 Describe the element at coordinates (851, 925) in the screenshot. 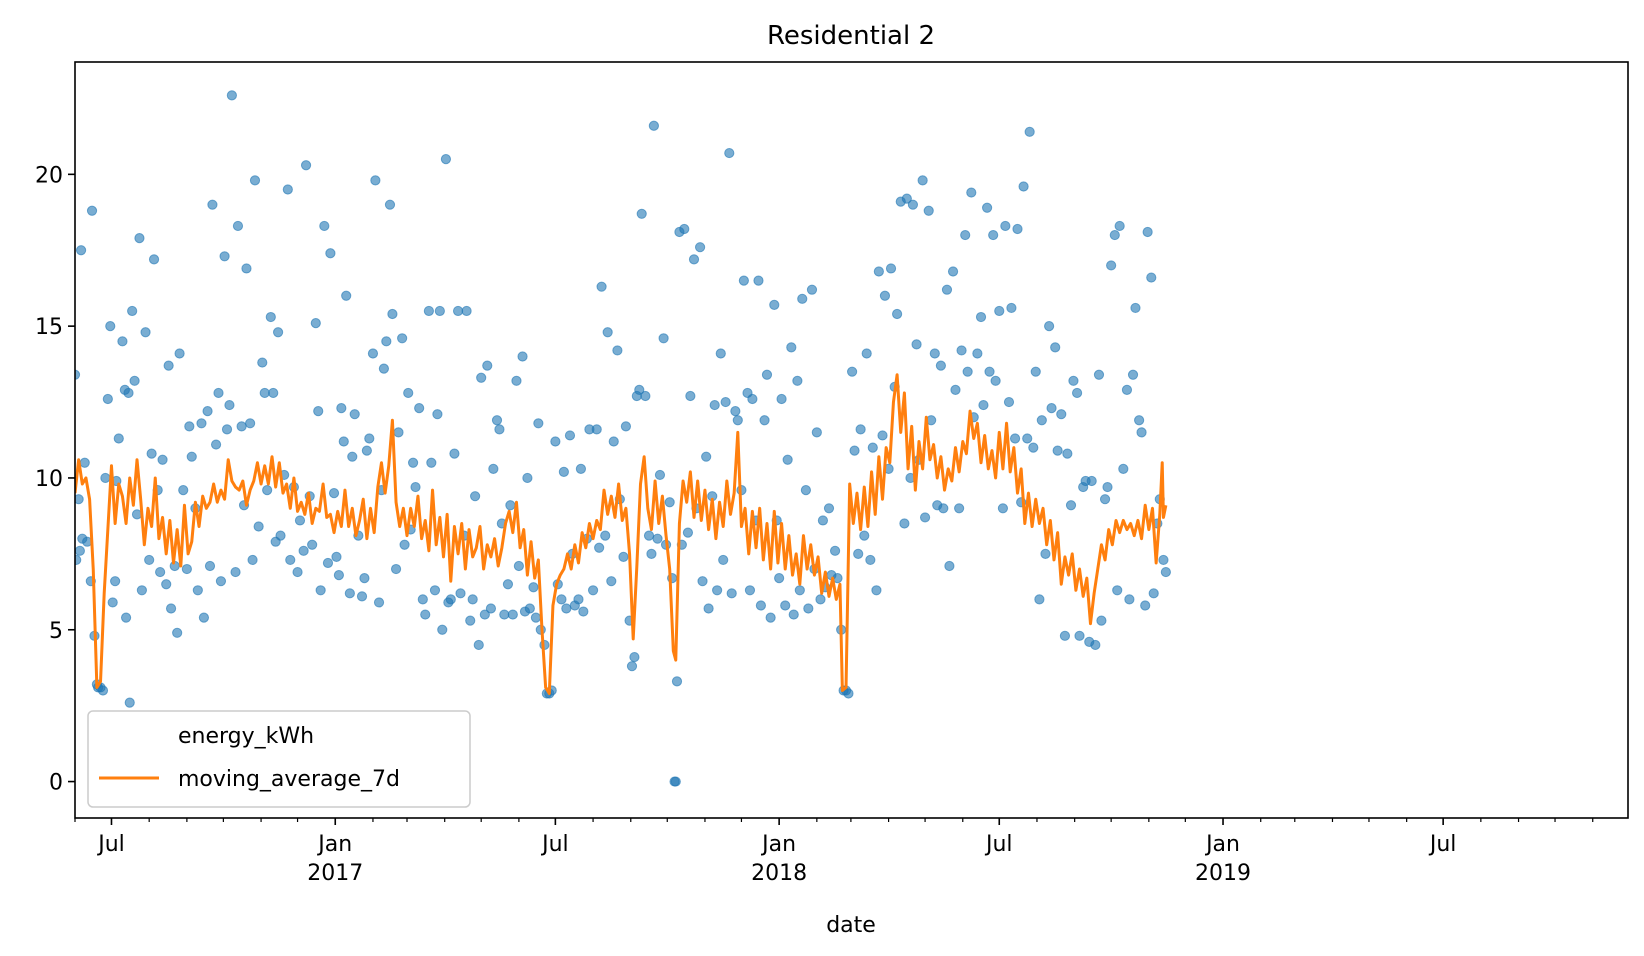

I see `x-axis-label: date` at that location.